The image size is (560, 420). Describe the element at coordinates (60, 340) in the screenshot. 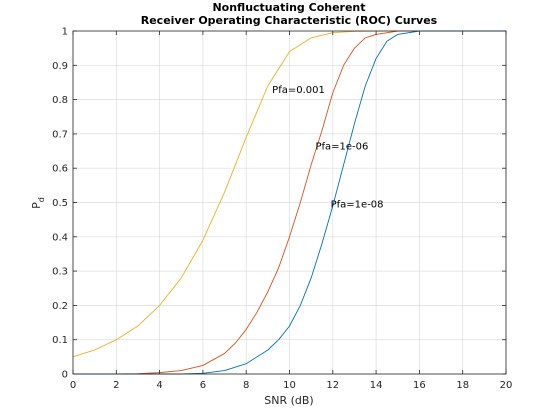

I see `y-tick-label: 0.1` at that location.